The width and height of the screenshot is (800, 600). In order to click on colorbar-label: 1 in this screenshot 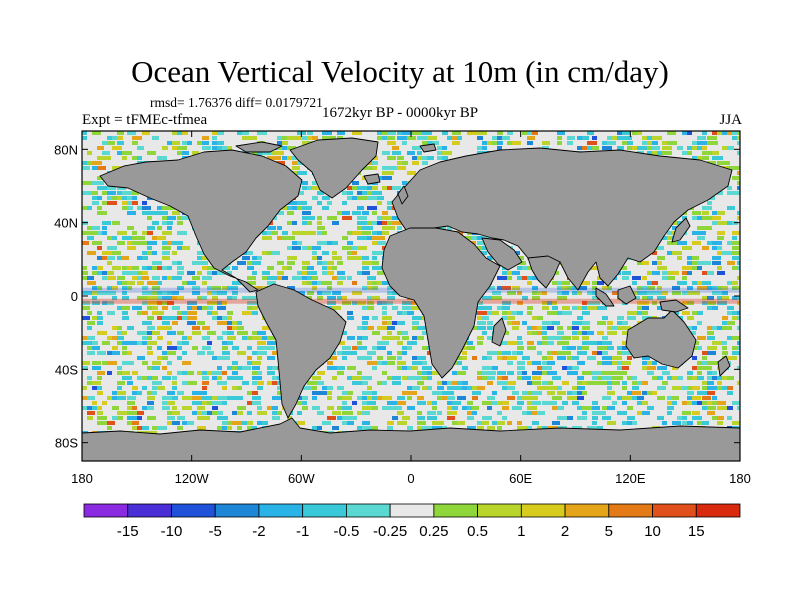, I will do `click(521, 531)`.